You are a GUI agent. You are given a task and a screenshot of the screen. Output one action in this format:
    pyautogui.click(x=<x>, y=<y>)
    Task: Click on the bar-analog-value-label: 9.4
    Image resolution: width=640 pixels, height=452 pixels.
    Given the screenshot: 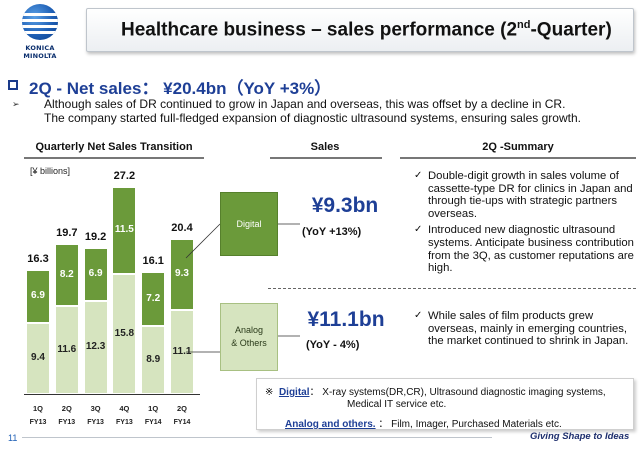 What is the action you would take?
    pyautogui.click(x=38, y=358)
    